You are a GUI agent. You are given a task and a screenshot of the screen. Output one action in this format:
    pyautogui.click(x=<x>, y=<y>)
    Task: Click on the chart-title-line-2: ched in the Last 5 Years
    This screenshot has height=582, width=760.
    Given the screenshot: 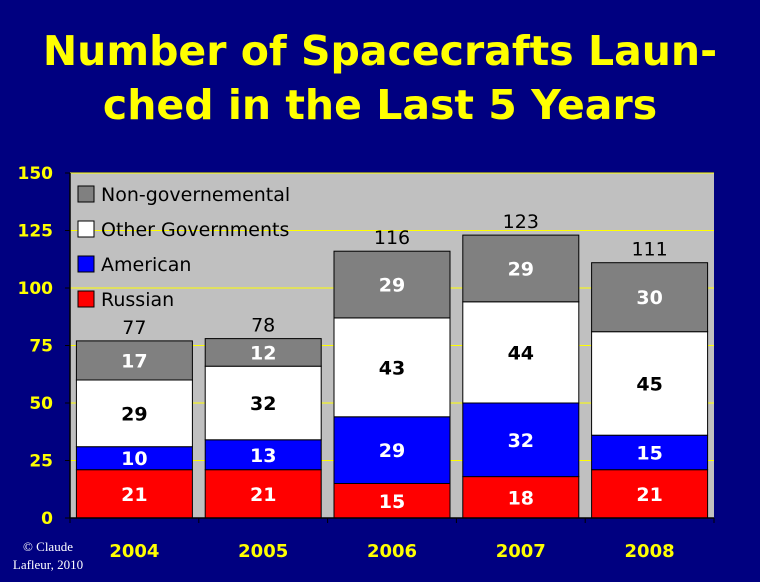 What is the action you would take?
    pyautogui.click(x=380, y=105)
    